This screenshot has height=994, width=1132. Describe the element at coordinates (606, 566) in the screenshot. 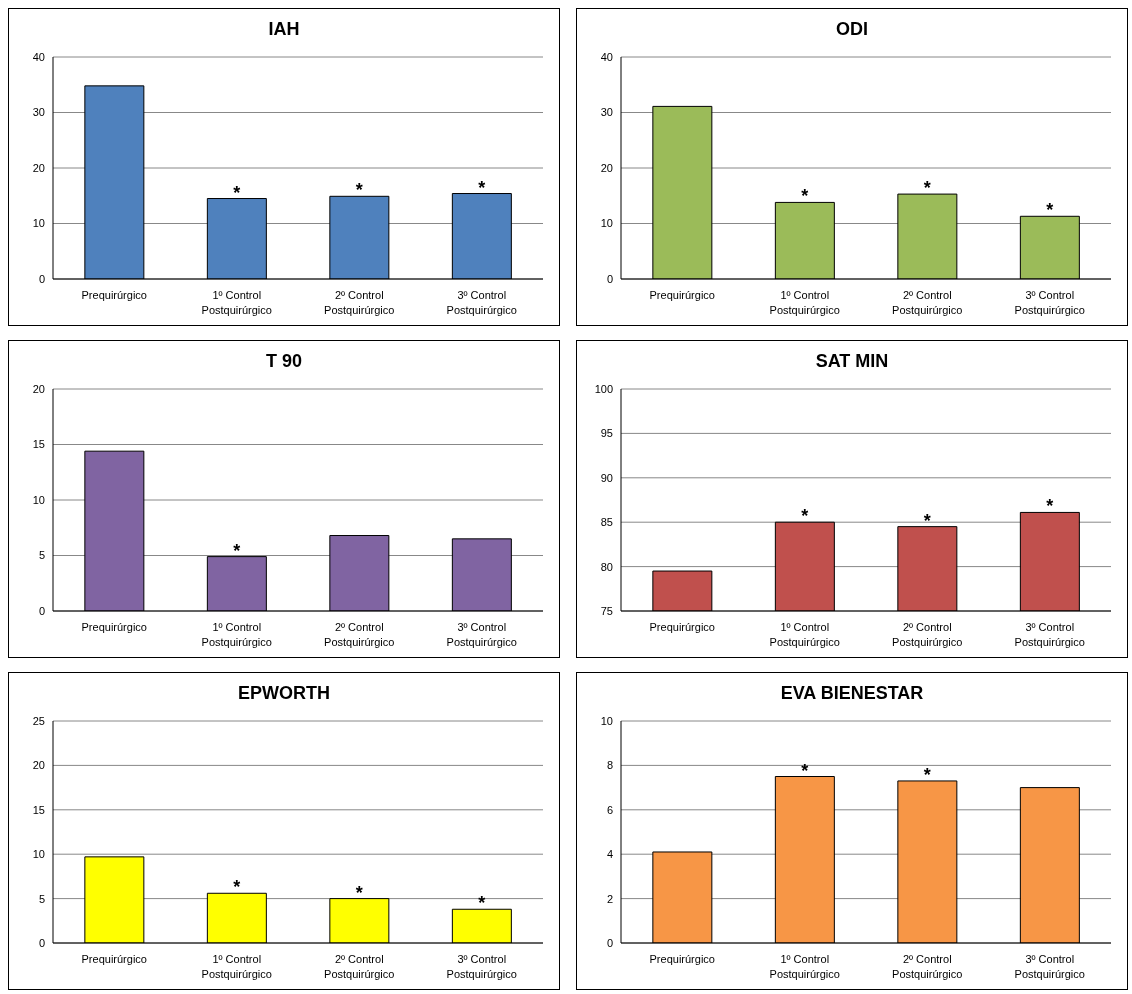

I see `y-tick-label: 80` at that location.